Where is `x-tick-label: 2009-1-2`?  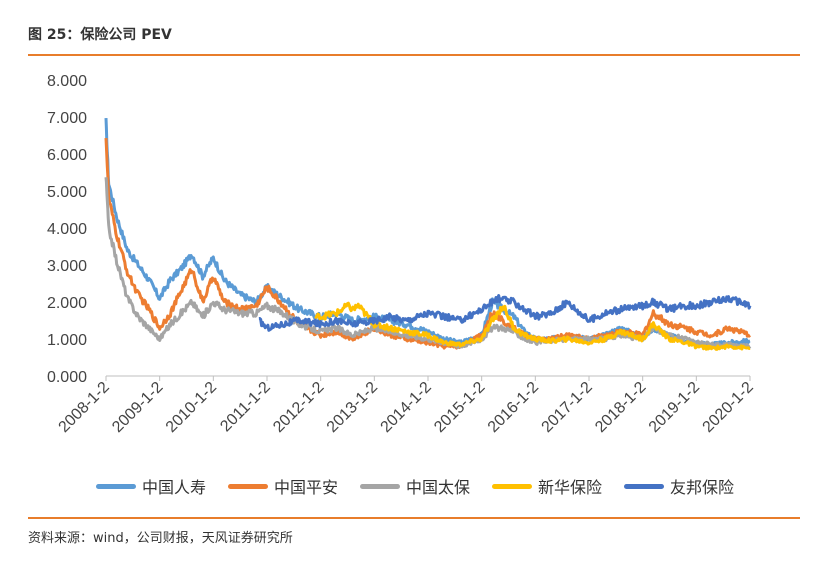
x-tick-label: 2009-1-2 is located at coordinates (137, 407).